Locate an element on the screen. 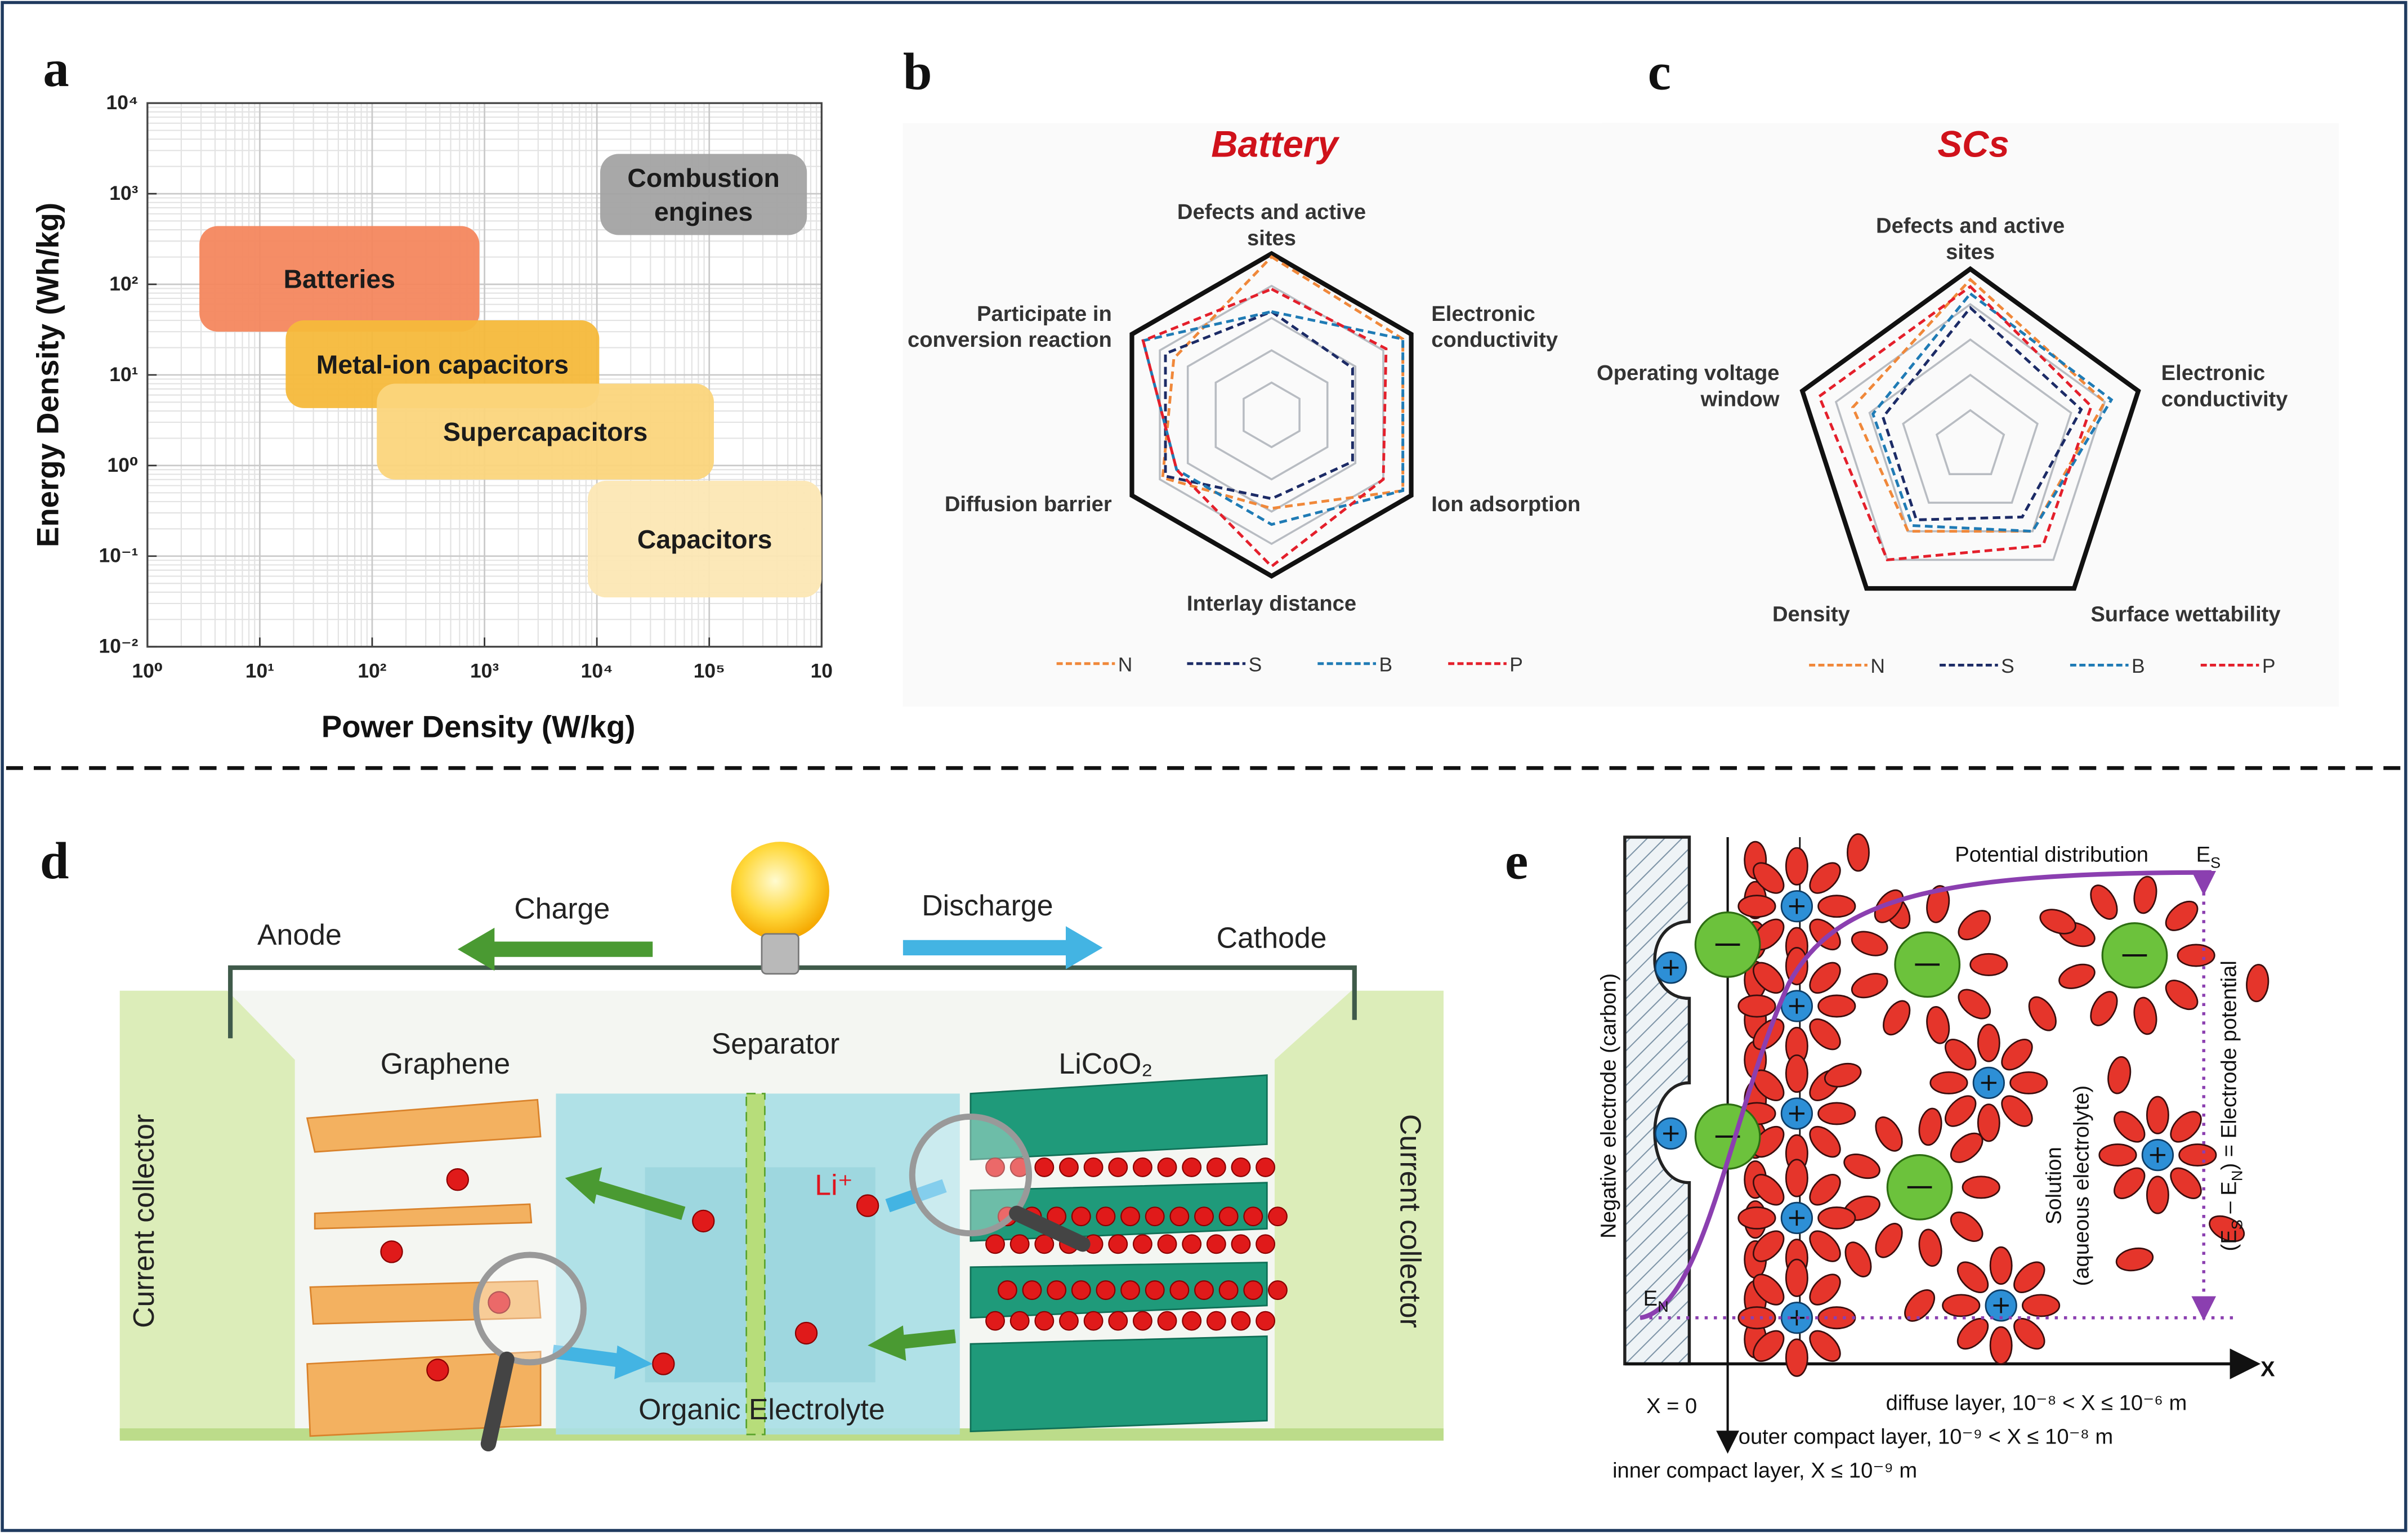 This screenshot has height=1533, width=2408. anode-label: Anode is located at coordinates (299, 935).